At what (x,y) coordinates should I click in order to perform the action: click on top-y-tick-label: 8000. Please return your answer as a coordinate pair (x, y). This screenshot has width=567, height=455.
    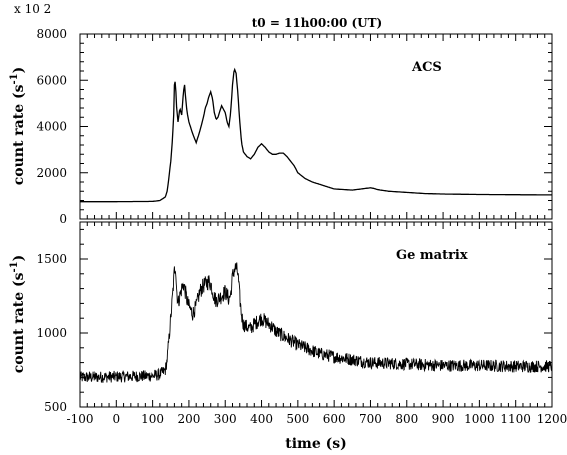
    Looking at the image, I should click on (51, 34).